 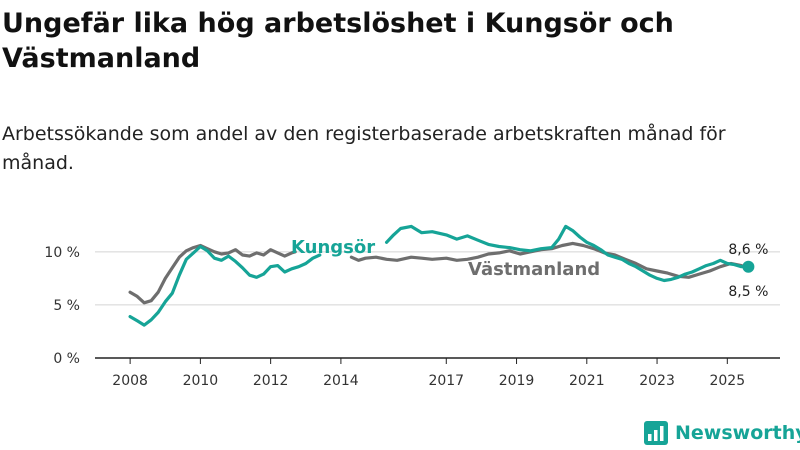 What do you see at coordinates (534, 269) in the screenshot?
I see `series-label-vastmanland: Västmanland` at bounding box center [534, 269].